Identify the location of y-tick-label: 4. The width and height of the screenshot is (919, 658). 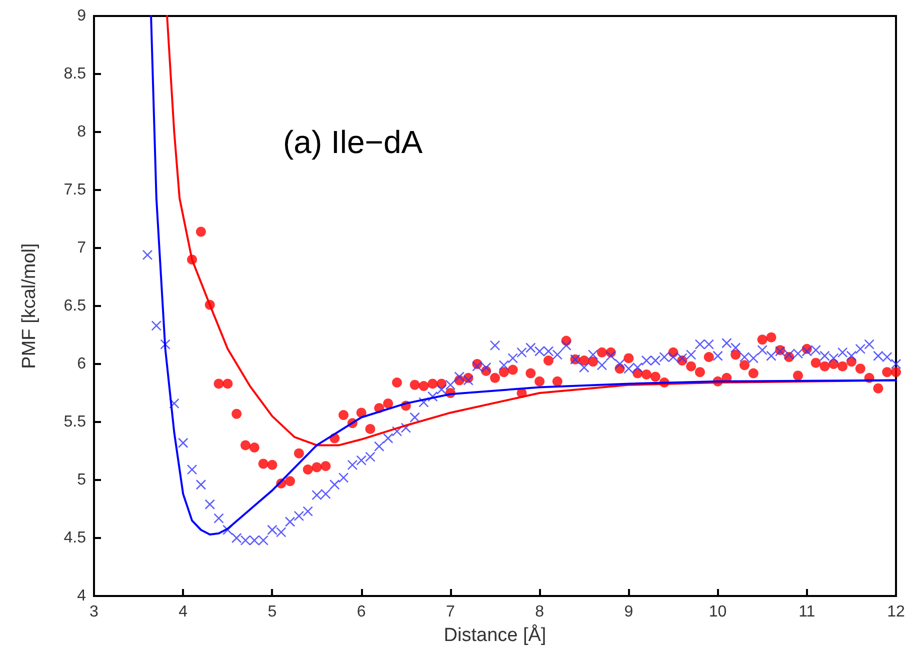
(81, 596).